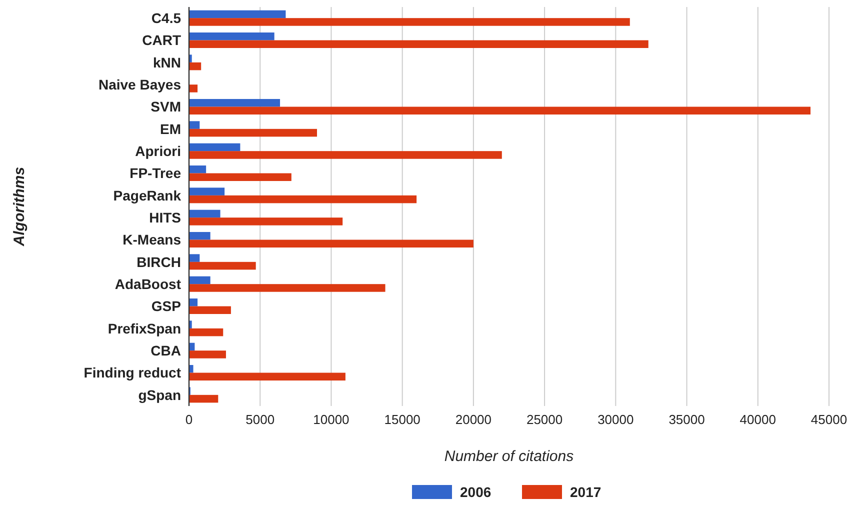 Image resolution: width=851 pixels, height=506 pixels. What do you see at coordinates (144, 328) in the screenshot?
I see `y-tick-label: PrefixSpan` at bounding box center [144, 328].